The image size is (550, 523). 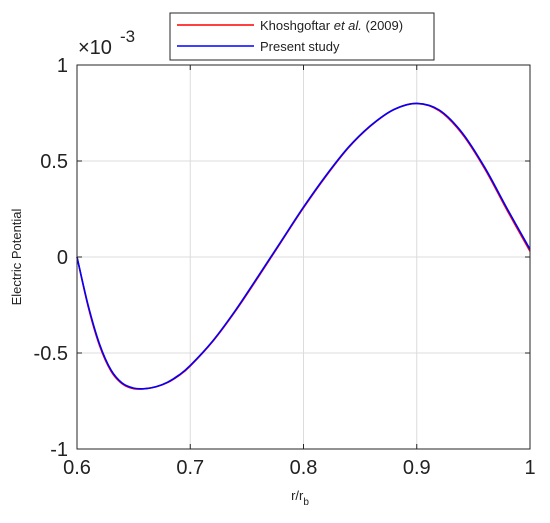 I want to click on x-tick-label: 0.8, so click(x=304, y=468).